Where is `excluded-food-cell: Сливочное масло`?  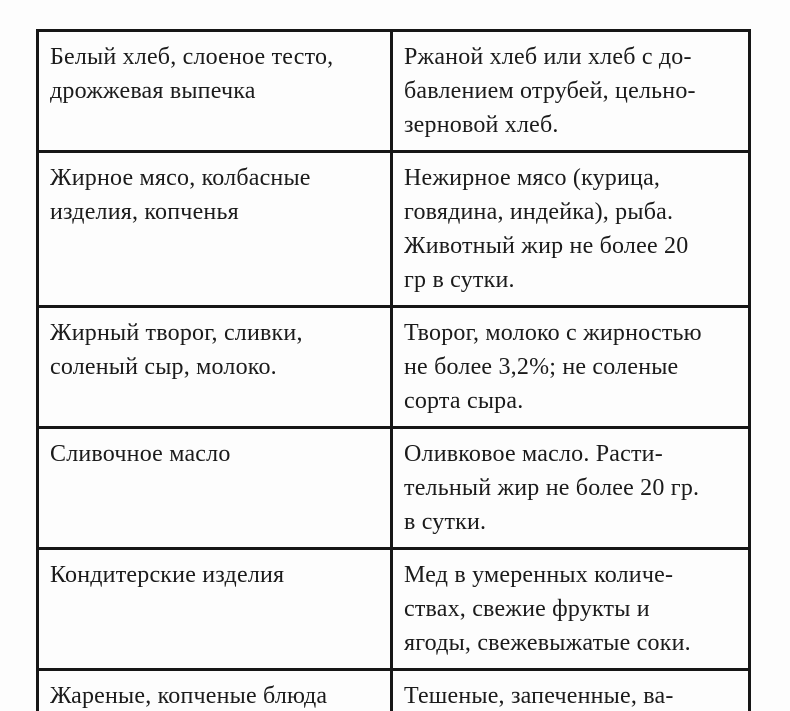
excluded-food-cell: Сливочное масло is located at coordinates (214, 488).